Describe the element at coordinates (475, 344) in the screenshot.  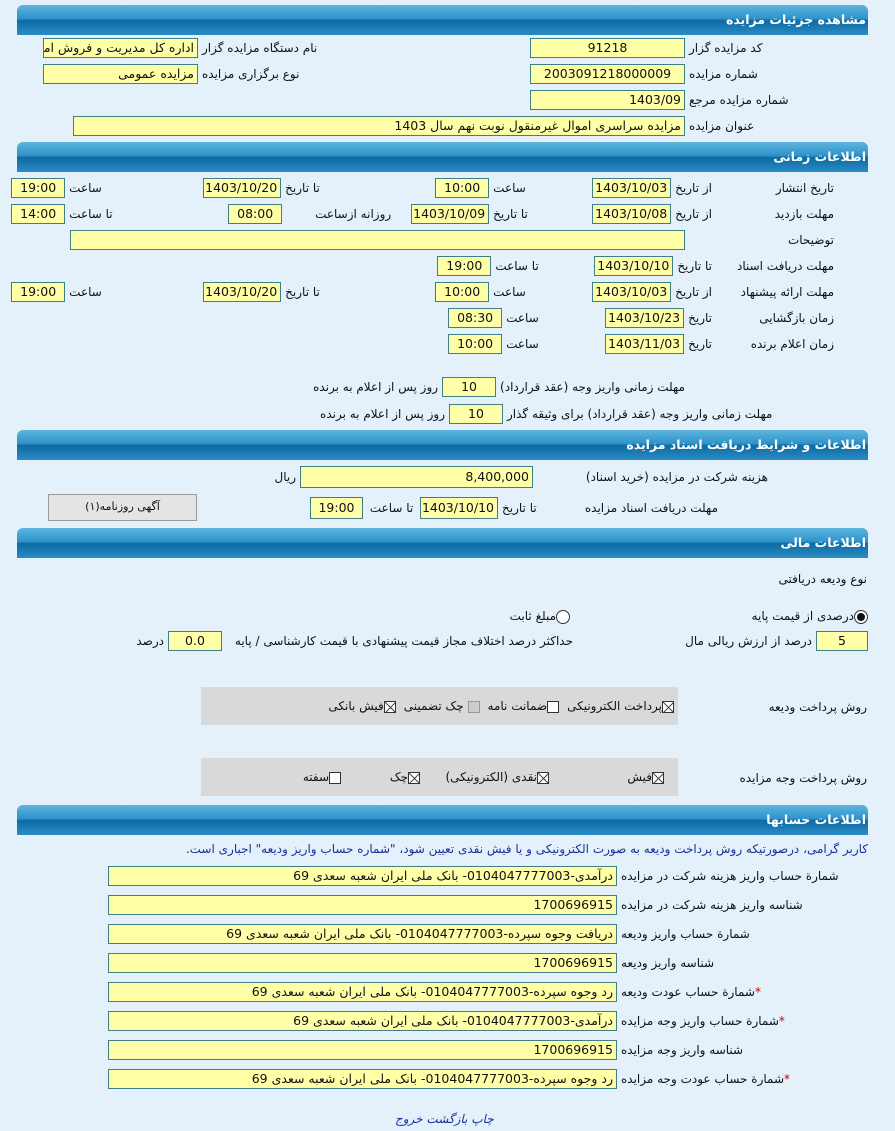
I see `winner-time: 10:00` at that location.